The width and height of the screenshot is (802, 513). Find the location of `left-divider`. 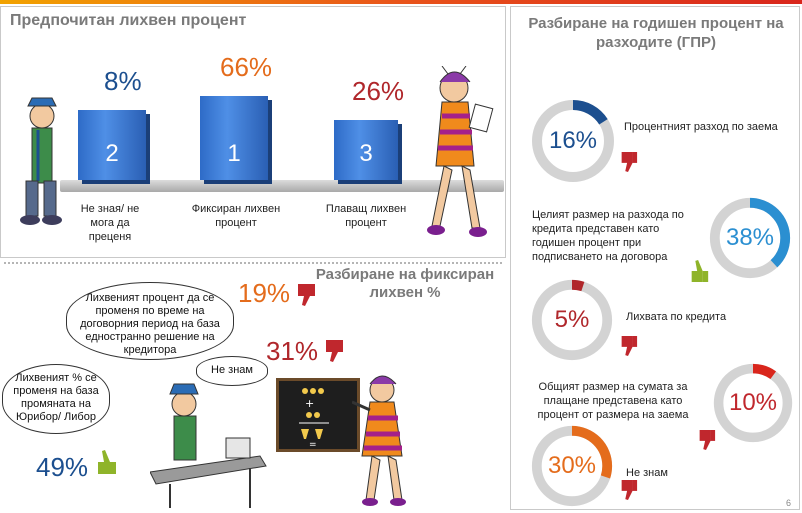

left-divider is located at coordinates (253, 263).